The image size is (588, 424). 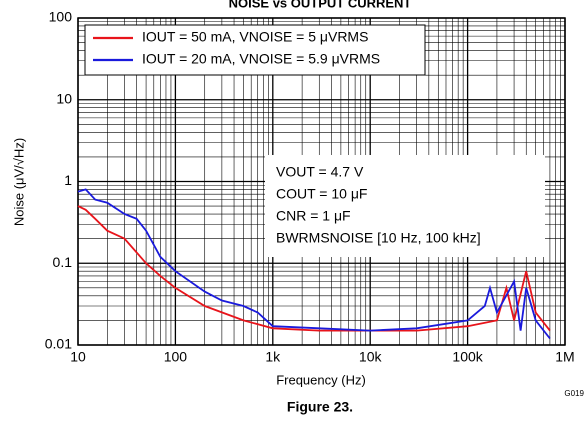 I want to click on annotation: CNR = 1 μF, so click(x=313, y=216).